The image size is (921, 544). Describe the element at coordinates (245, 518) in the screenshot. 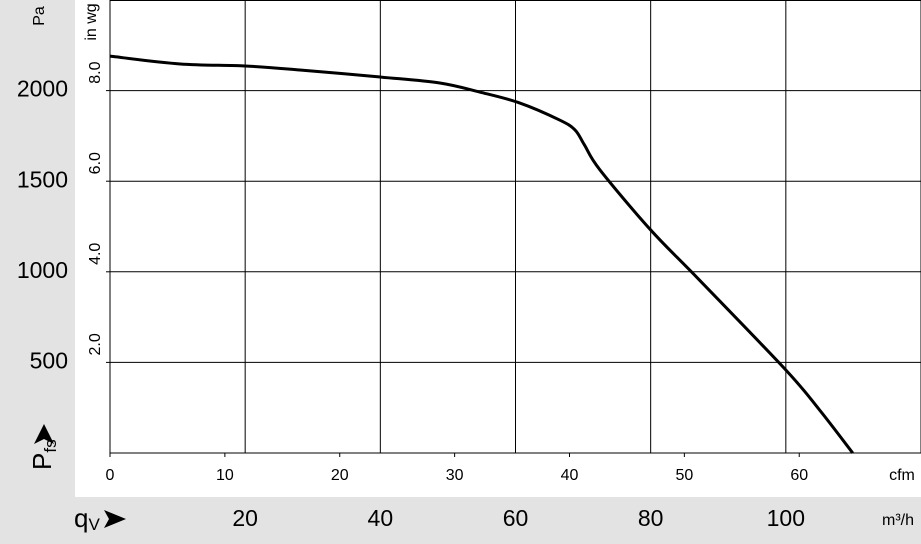

I see `x-tick-label: 20` at that location.